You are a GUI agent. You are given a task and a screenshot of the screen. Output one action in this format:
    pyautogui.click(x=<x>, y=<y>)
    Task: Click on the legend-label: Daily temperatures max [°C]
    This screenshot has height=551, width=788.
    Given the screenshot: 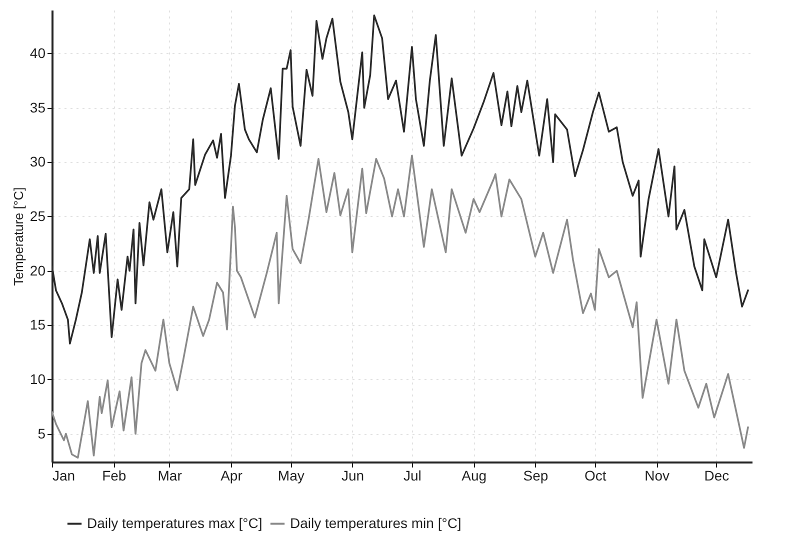 What is the action you would take?
    pyautogui.click(x=174, y=522)
    